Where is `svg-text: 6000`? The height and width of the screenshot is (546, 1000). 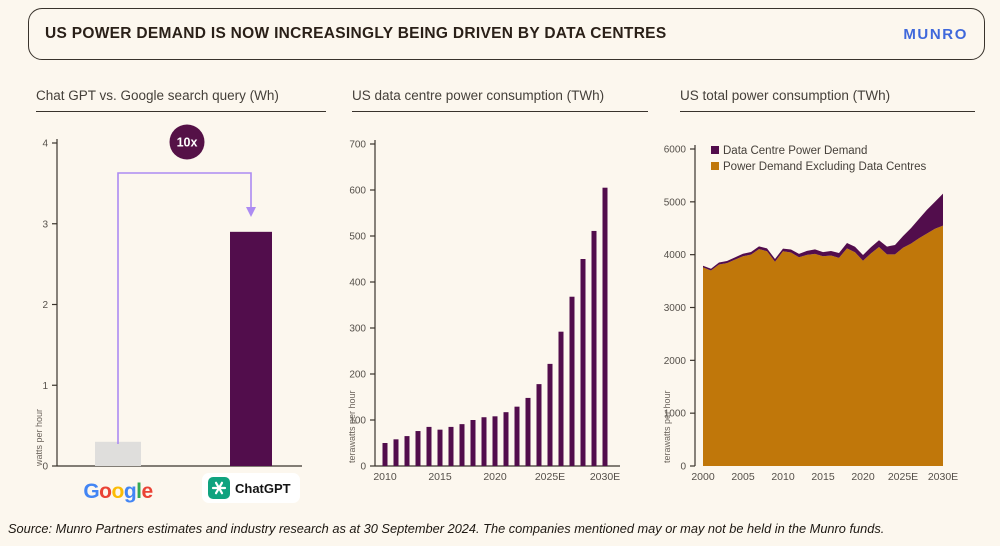 svg-text: 6000 is located at coordinates (675, 150).